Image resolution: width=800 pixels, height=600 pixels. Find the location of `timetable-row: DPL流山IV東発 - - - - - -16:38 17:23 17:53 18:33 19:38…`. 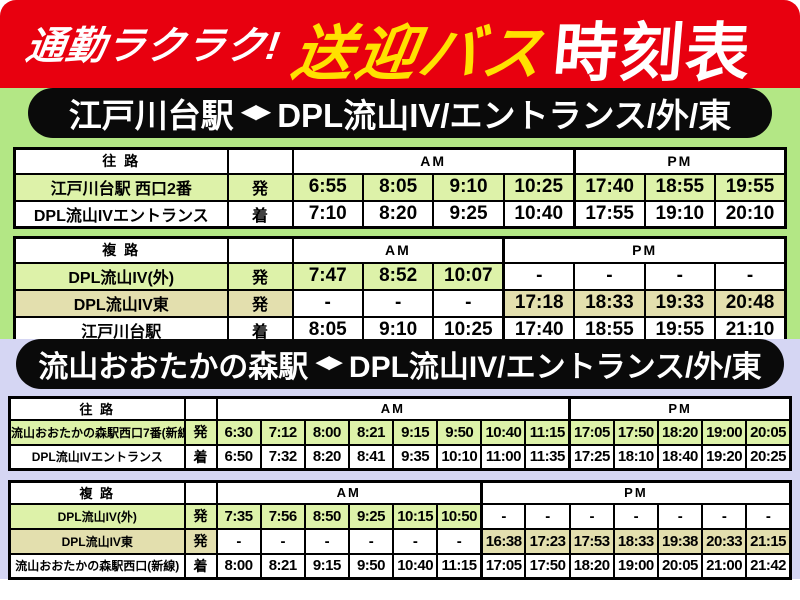

timetable-row: DPL流山IV東発 - - - - - -16:38 17:23 17:53 18:33 19:38… is located at coordinates (400, 541).